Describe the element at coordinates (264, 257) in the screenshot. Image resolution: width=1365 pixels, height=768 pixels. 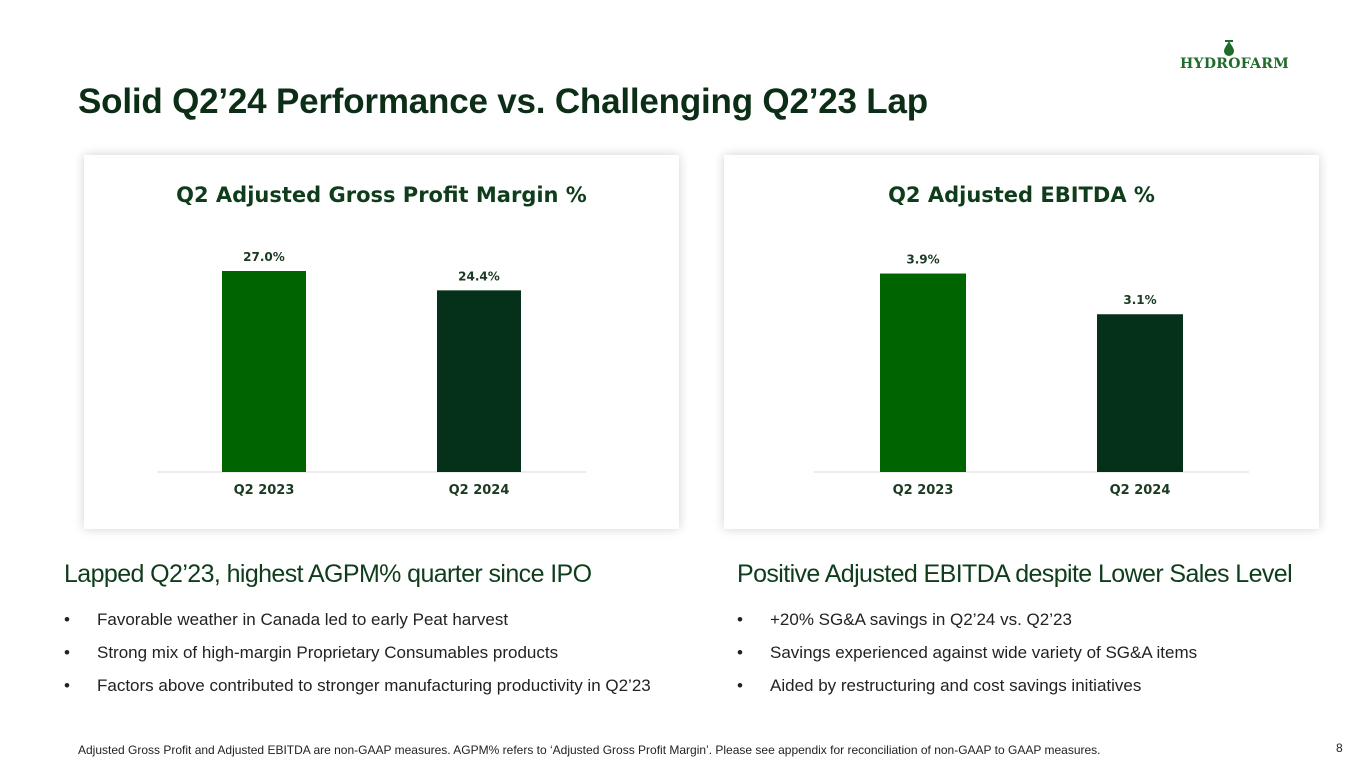
I see `data-label: 27.0%` at that location.